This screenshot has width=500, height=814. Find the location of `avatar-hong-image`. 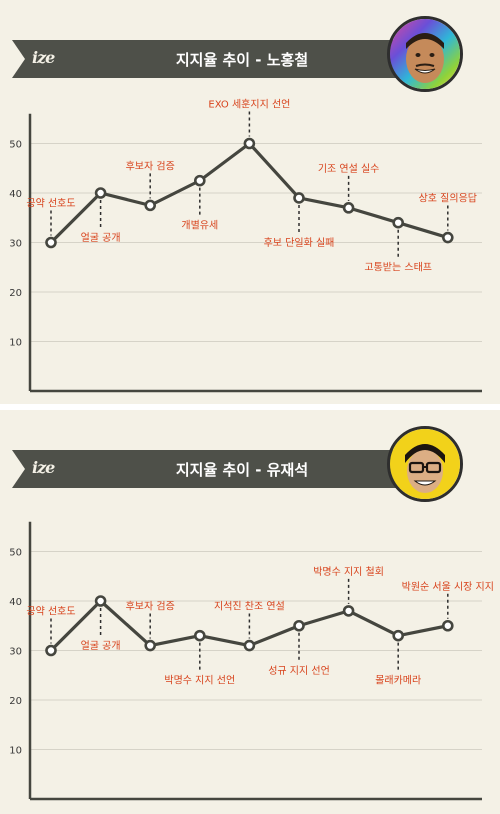

avatar-hong-image is located at coordinates (425, 54).